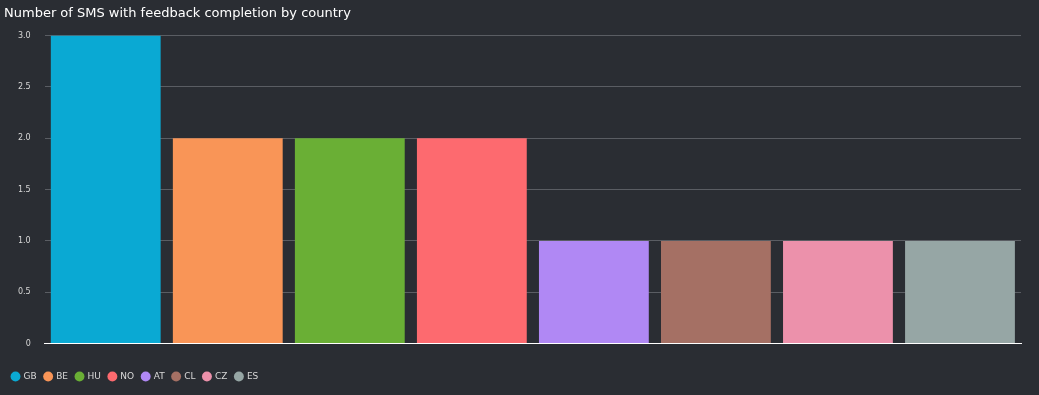 The width and height of the screenshot is (1039, 395). What do you see at coordinates (28, 343) in the screenshot?
I see `y-tick-label: 0` at bounding box center [28, 343].